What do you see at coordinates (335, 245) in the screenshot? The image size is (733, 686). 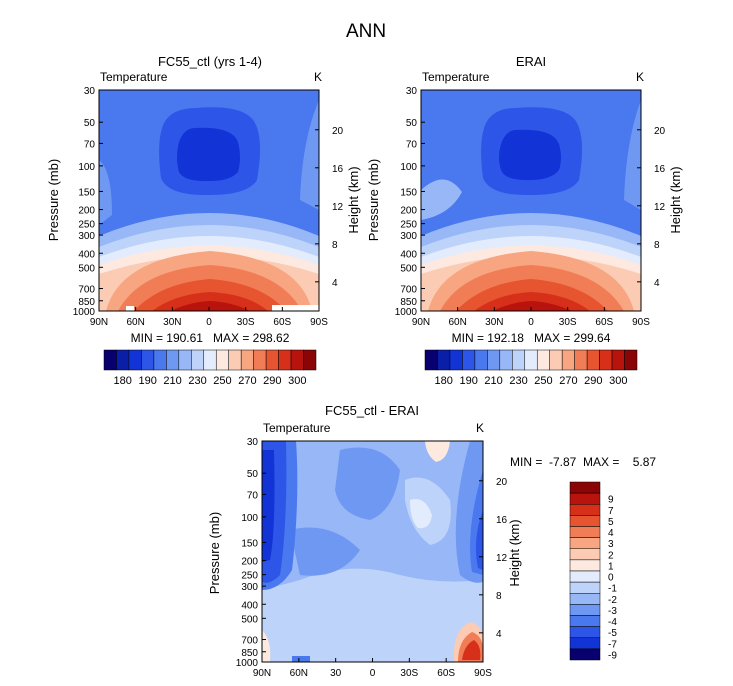 I see `y2-tick-label: 8` at bounding box center [335, 245].